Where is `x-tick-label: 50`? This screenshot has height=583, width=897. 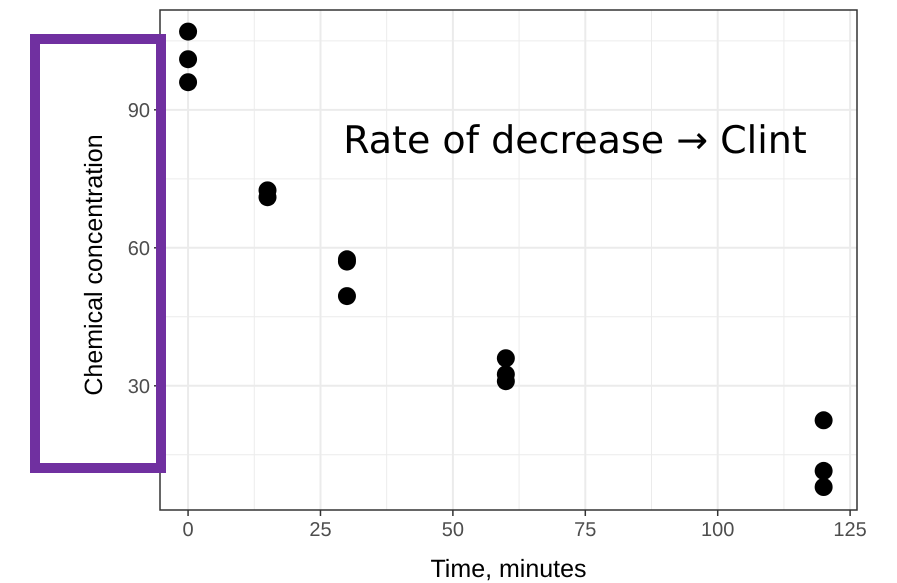
x-tick-label: 50 is located at coordinates (453, 530).